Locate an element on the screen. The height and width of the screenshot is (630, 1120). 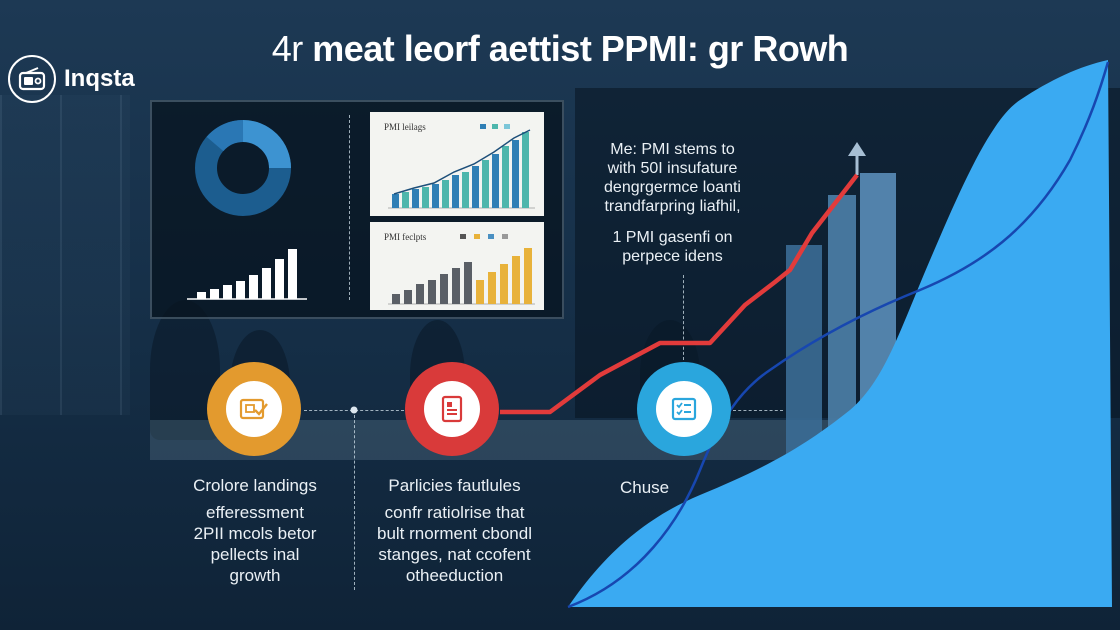
callout-line: perpece idens is located at coordinates (672, 256).